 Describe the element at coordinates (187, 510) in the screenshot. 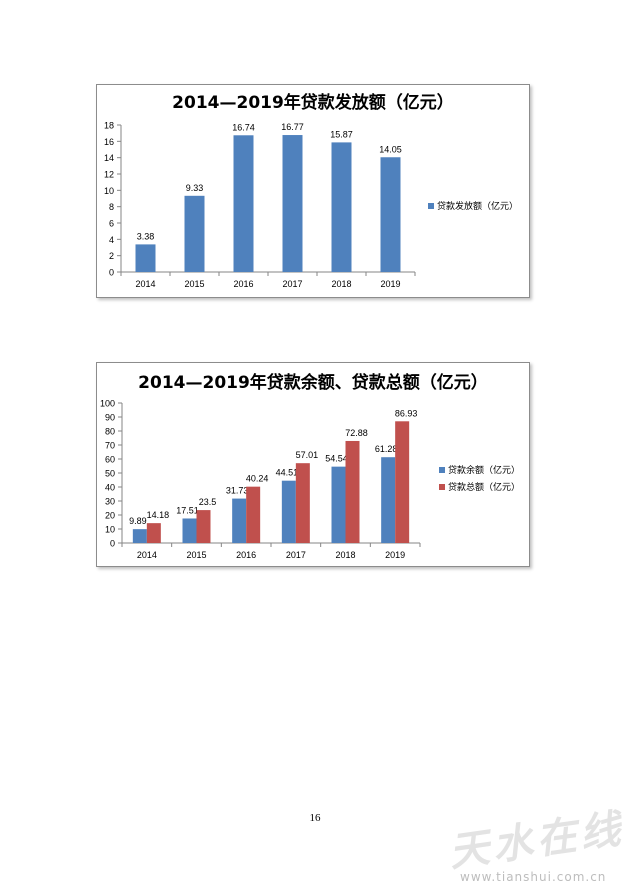

I see `data-label: 17.51` at that location.